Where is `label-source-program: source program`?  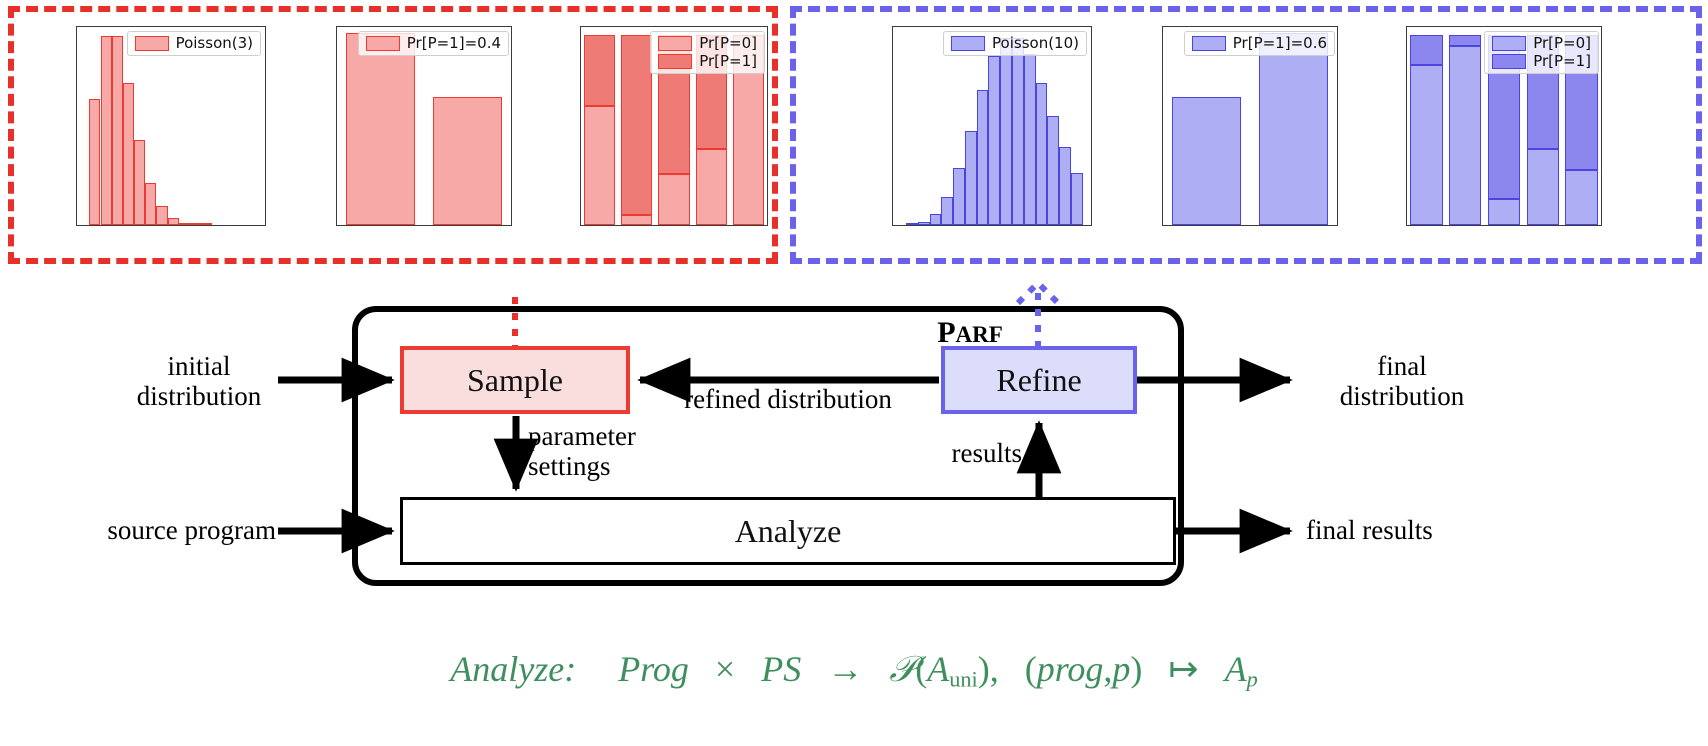
label-source-program: source program is located at coordinates (191, 530).